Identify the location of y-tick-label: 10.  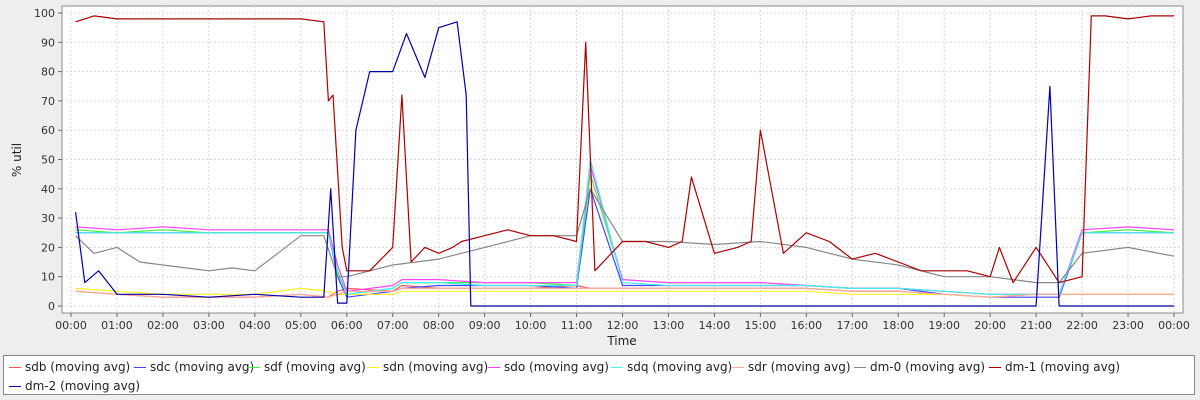
(48, 277).